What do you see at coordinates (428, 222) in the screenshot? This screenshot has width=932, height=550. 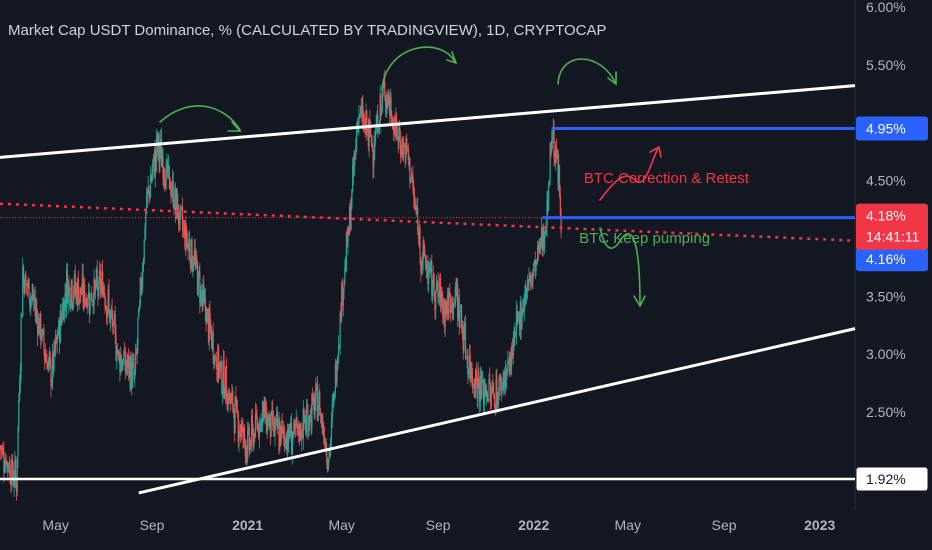 I see `trendline-dotted` at bounding box center [428, 222].